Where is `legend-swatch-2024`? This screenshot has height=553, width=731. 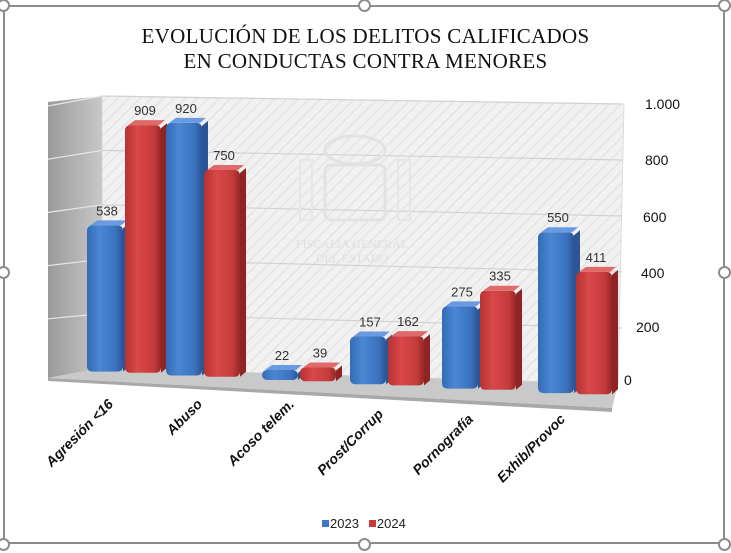 legend-swatch-2024 is located at coordinates (372, 523).